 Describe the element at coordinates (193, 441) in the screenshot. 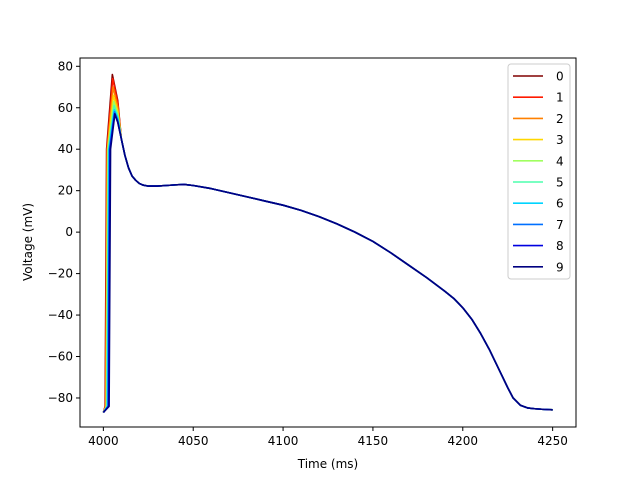

I see `x-tick-label: 4050` at that location.